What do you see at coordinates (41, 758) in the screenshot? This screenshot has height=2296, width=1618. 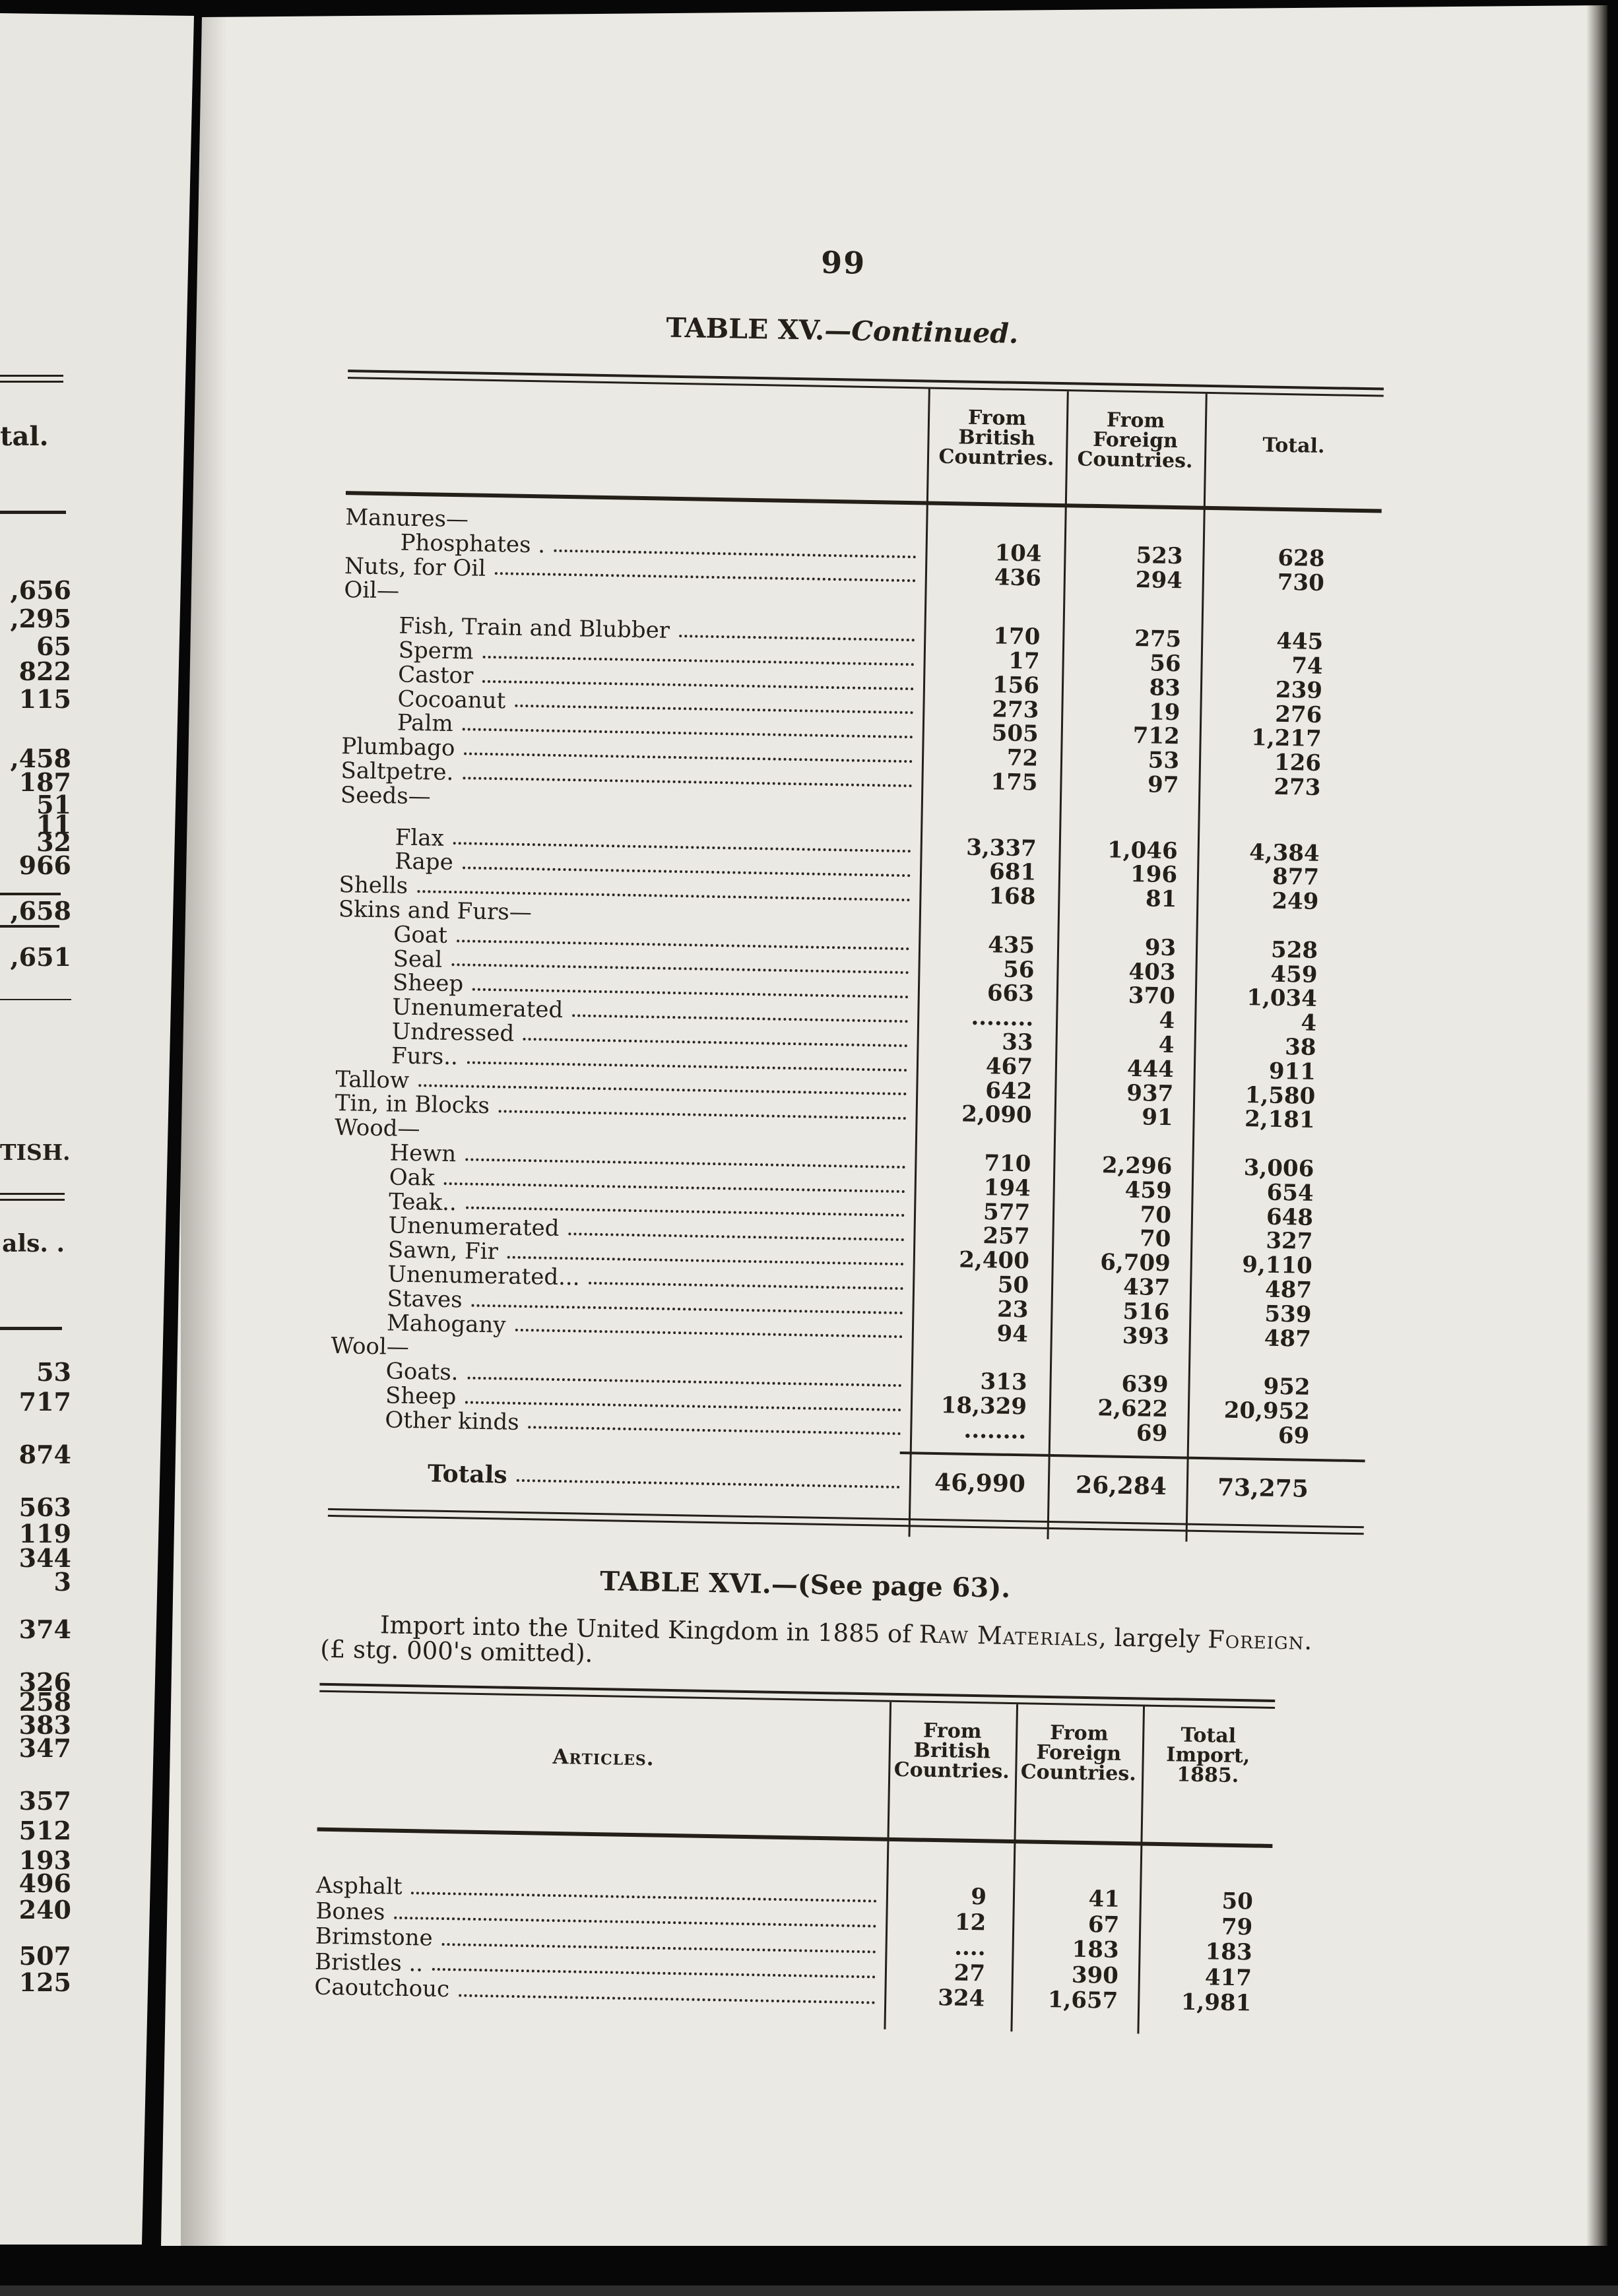 I see `cutoff-text-fragment: ,458` at bounding box center [41, 758].